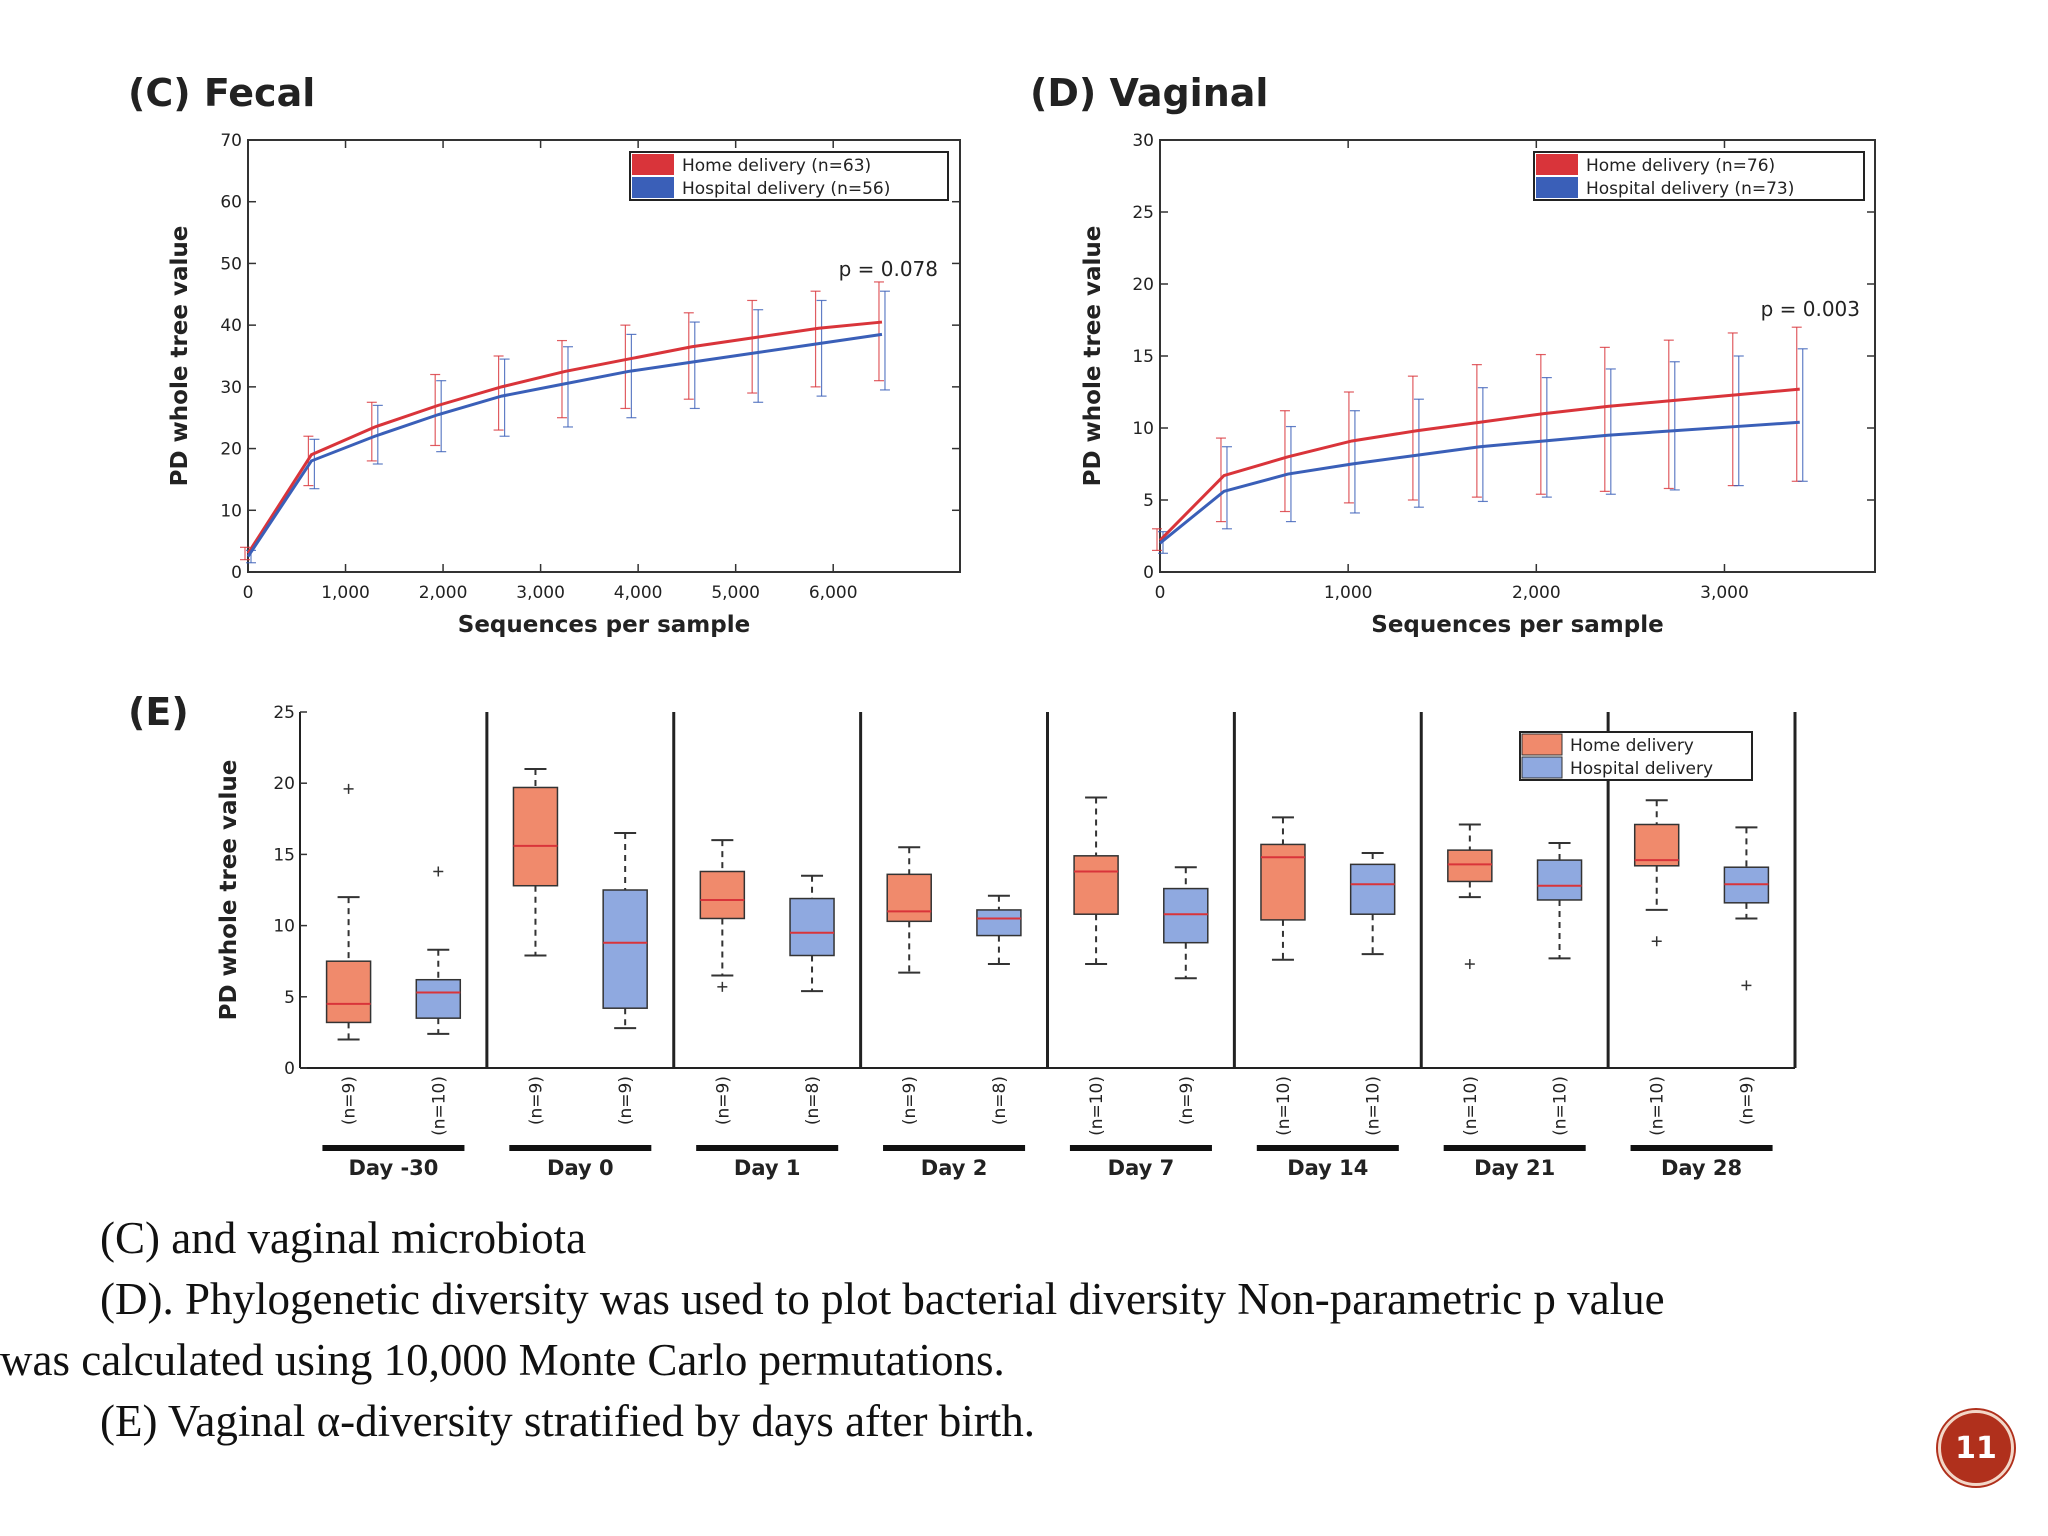 The width and height of the screenshot is (2048, 1536). Describe the element at coordinates (1141, 1168) in the screenshot. I see `panel-e-day-label: Day 7` at that location.